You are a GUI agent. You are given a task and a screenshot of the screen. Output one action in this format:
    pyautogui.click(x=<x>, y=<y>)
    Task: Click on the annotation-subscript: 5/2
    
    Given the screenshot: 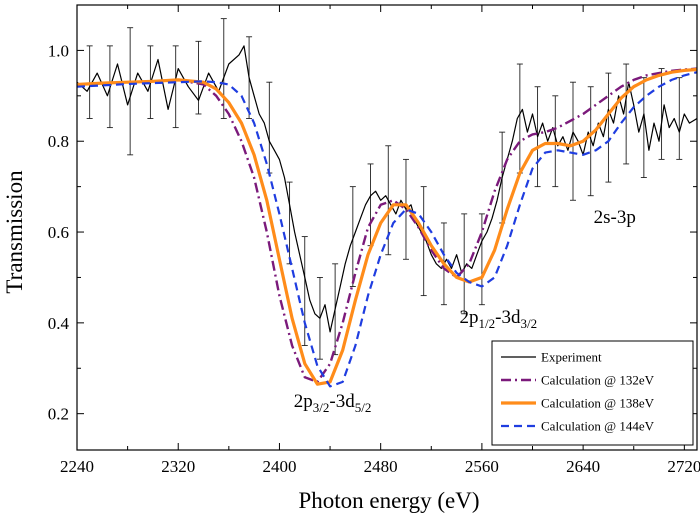 What is the action you would take?
    pyautogui.click(x=363, y=407)
    